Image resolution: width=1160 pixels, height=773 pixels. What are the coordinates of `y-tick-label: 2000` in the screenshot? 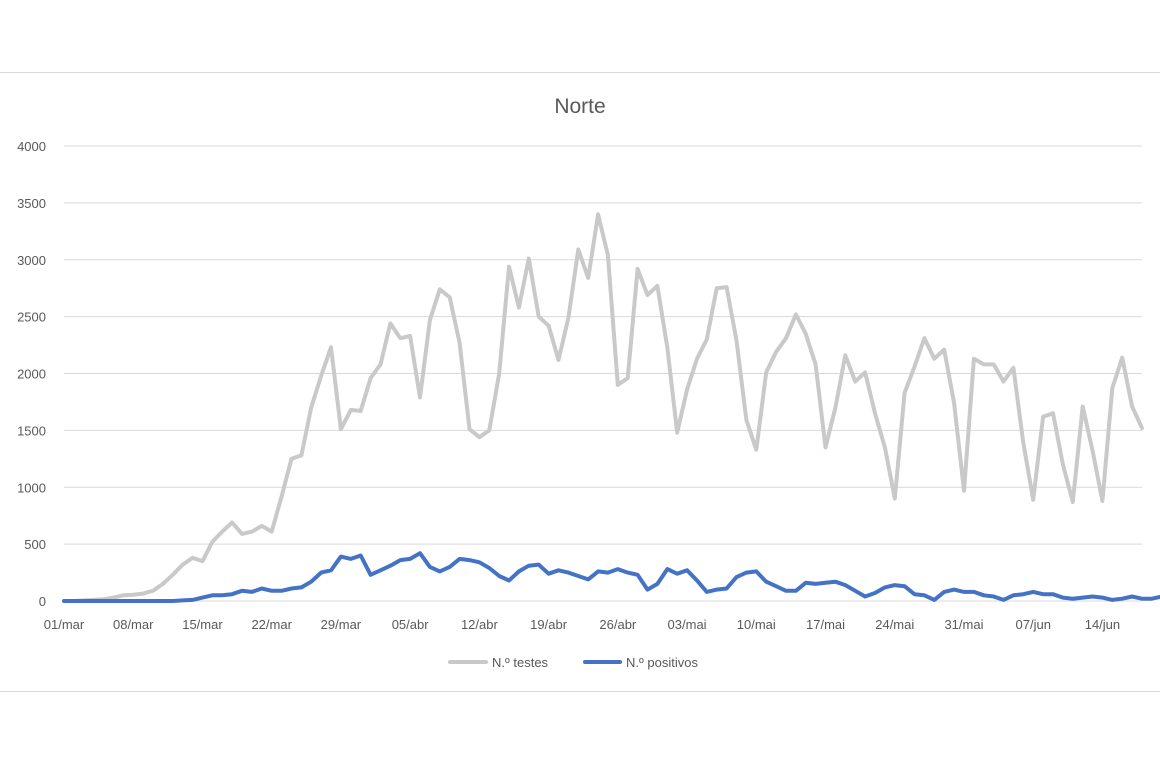 It's located at (31, 374).